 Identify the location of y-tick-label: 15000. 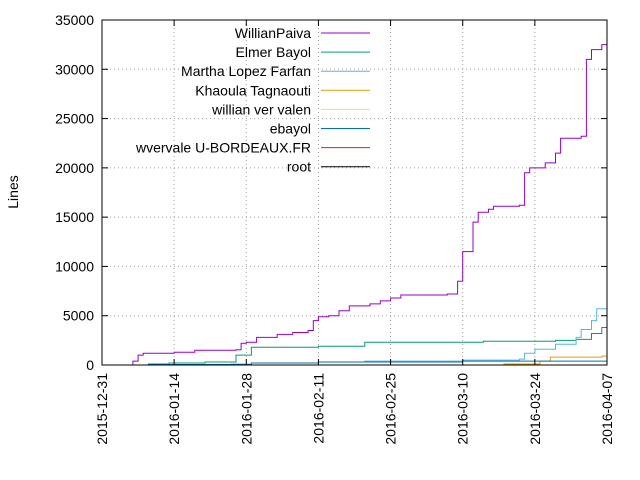
(74, 217).